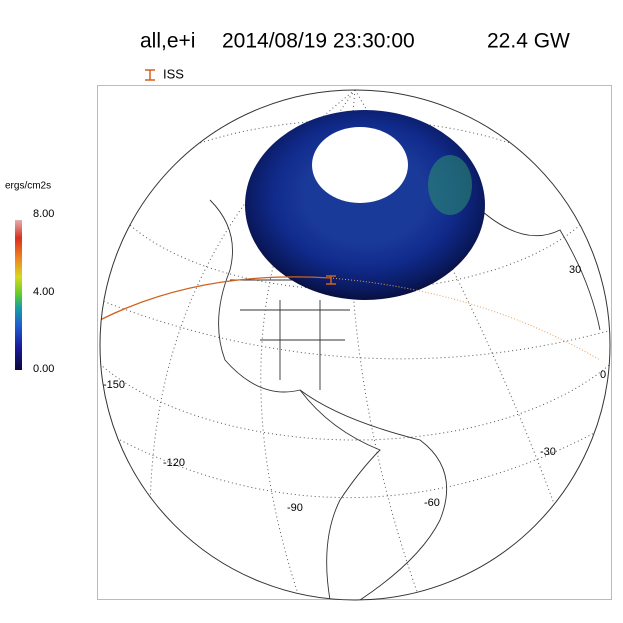 The width and height of the screenshot is (623, 623). What do you see at coordinates (528, 41) in the screenshot?
I see `power-label: 22.4 GW` at bounding box center [528, 41].